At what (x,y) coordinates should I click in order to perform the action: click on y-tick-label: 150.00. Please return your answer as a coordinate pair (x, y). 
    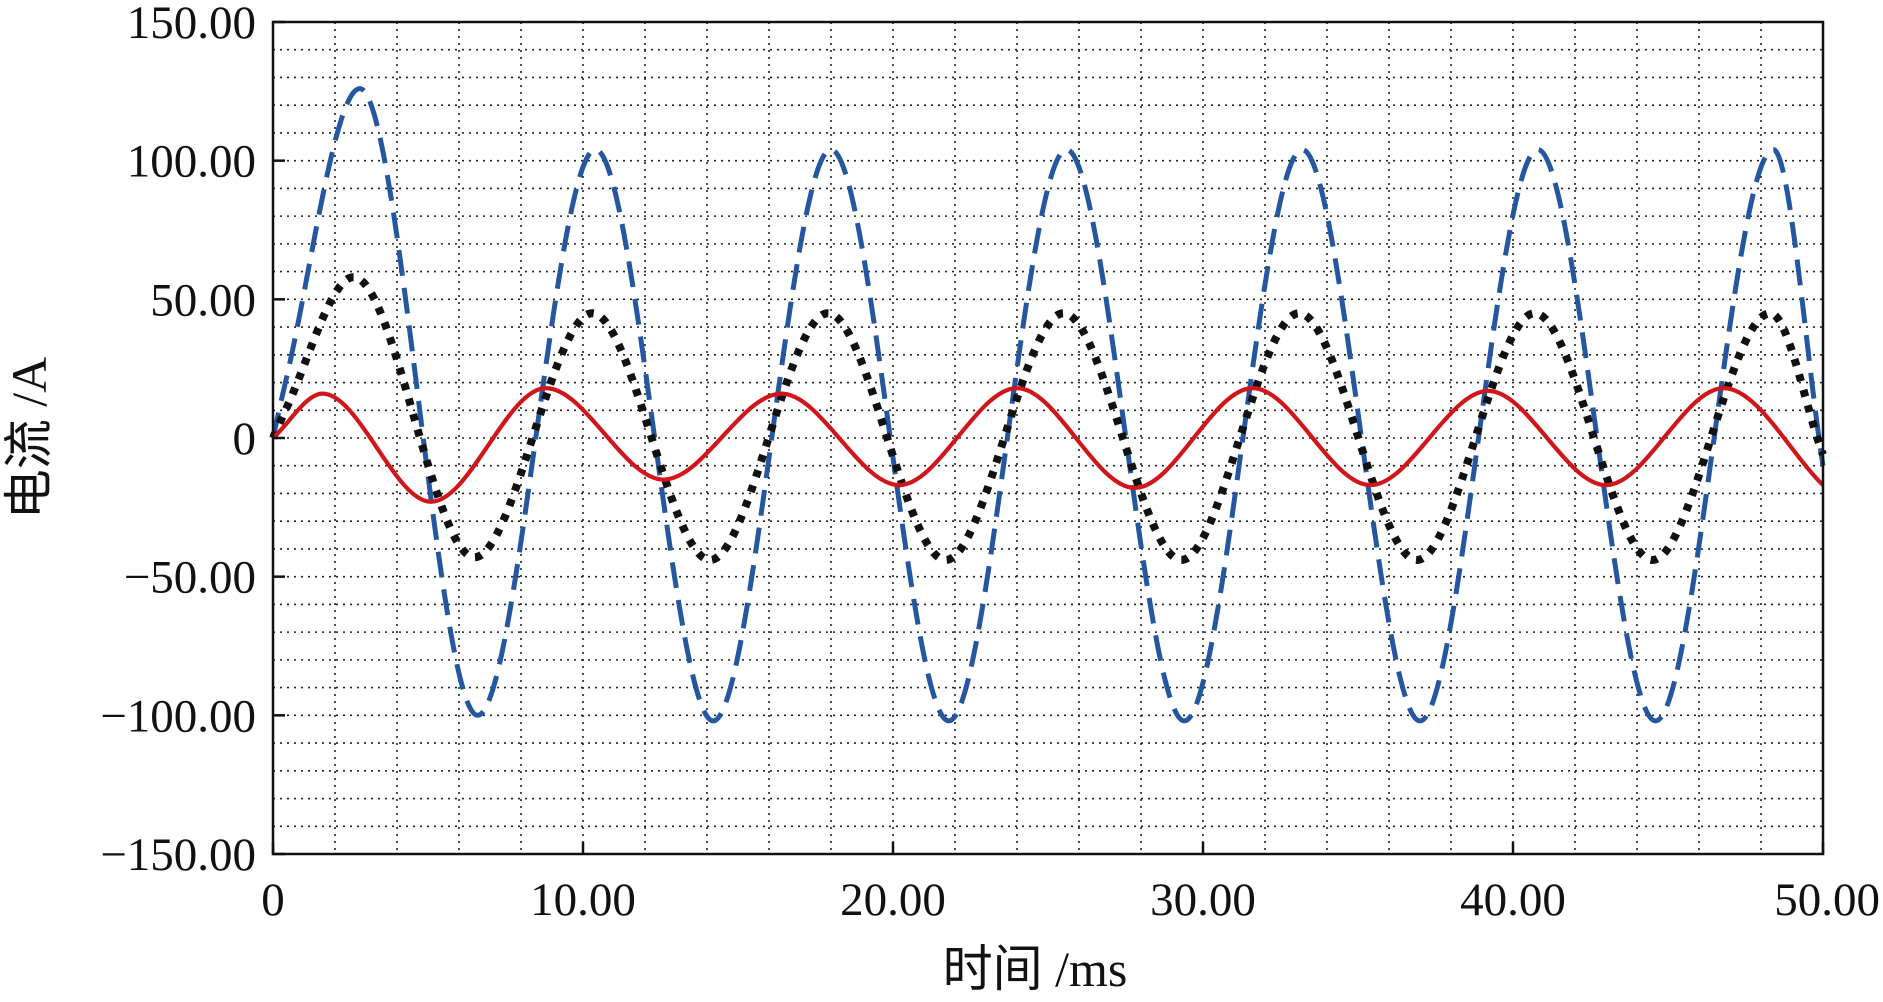
    Looking at the image, I should click on (191, 24).